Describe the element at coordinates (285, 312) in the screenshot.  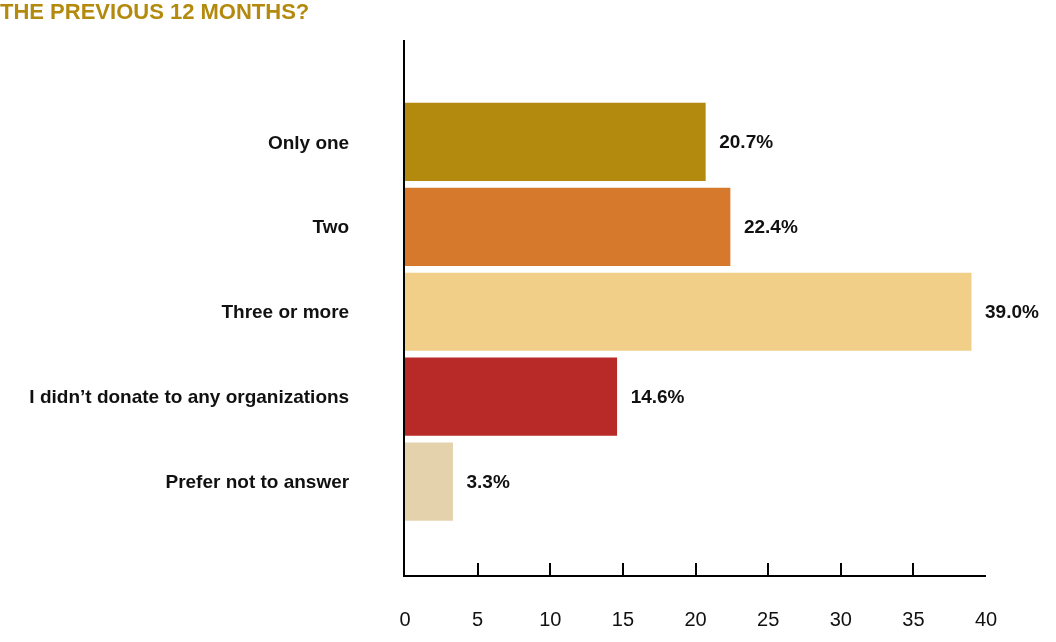
I see `y-tick-label: Three or more` at that location.